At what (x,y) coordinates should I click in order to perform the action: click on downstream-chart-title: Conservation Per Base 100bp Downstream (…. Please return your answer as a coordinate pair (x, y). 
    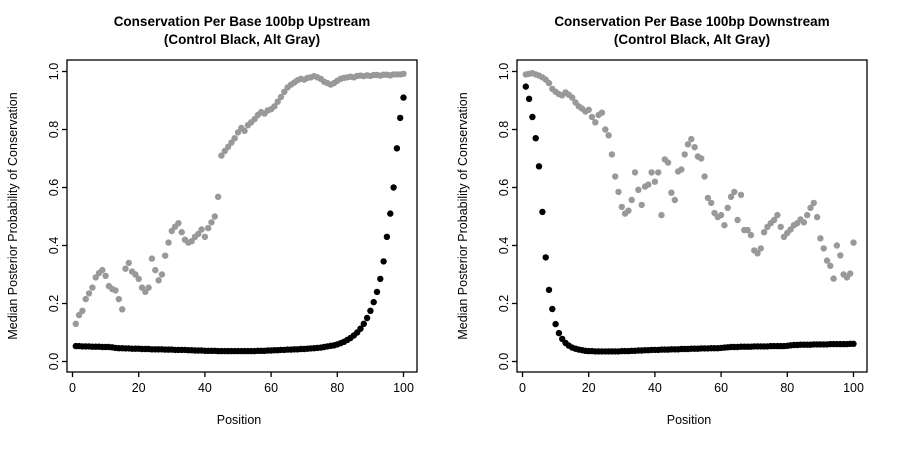
    Looking at the image, I should click on (683, 31).